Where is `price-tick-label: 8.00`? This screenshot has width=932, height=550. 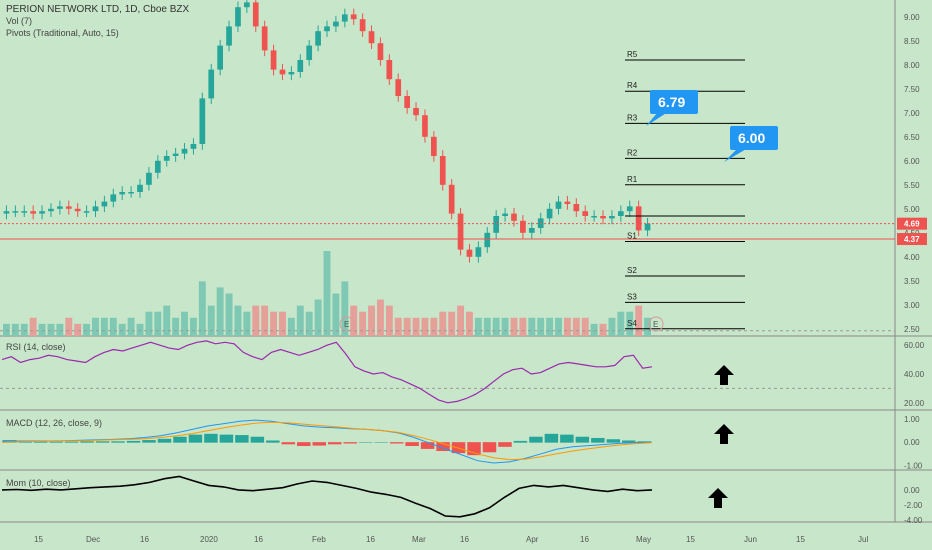
price-tick-label: 8.00 is located at coordinates (912, 65).